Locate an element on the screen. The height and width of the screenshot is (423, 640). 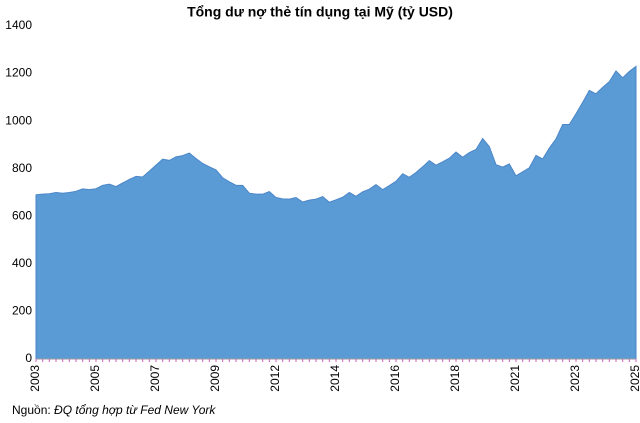
x-tick-label: 2021 is located at coordinates (515, 378).